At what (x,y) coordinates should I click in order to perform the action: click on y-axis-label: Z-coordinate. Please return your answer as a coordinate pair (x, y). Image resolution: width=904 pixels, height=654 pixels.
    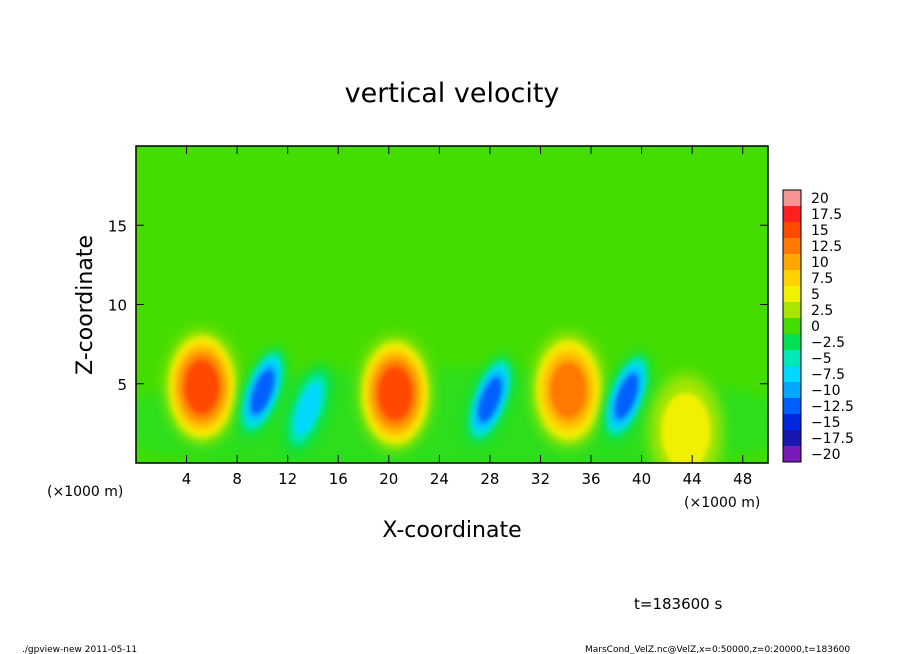
    Looking at the image, I should click on (85, 305).